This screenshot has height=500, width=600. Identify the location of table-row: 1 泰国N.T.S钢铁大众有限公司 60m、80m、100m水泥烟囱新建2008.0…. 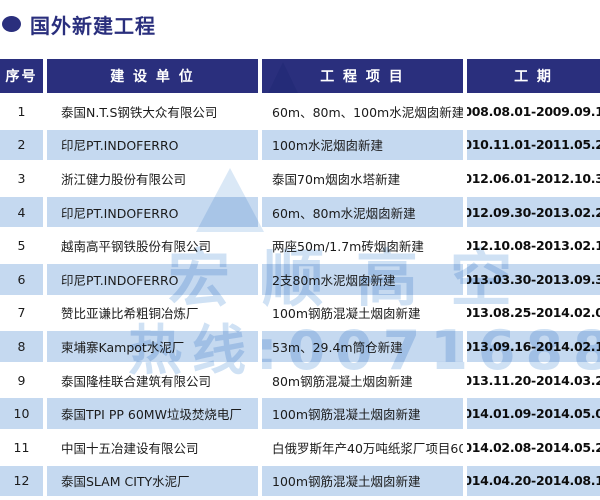
(300, 111).